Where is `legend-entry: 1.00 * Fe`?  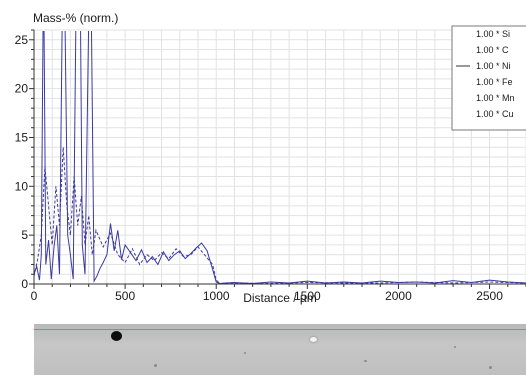
legend-entry: 1.00 * Fe is located at coordinates (494, 82).